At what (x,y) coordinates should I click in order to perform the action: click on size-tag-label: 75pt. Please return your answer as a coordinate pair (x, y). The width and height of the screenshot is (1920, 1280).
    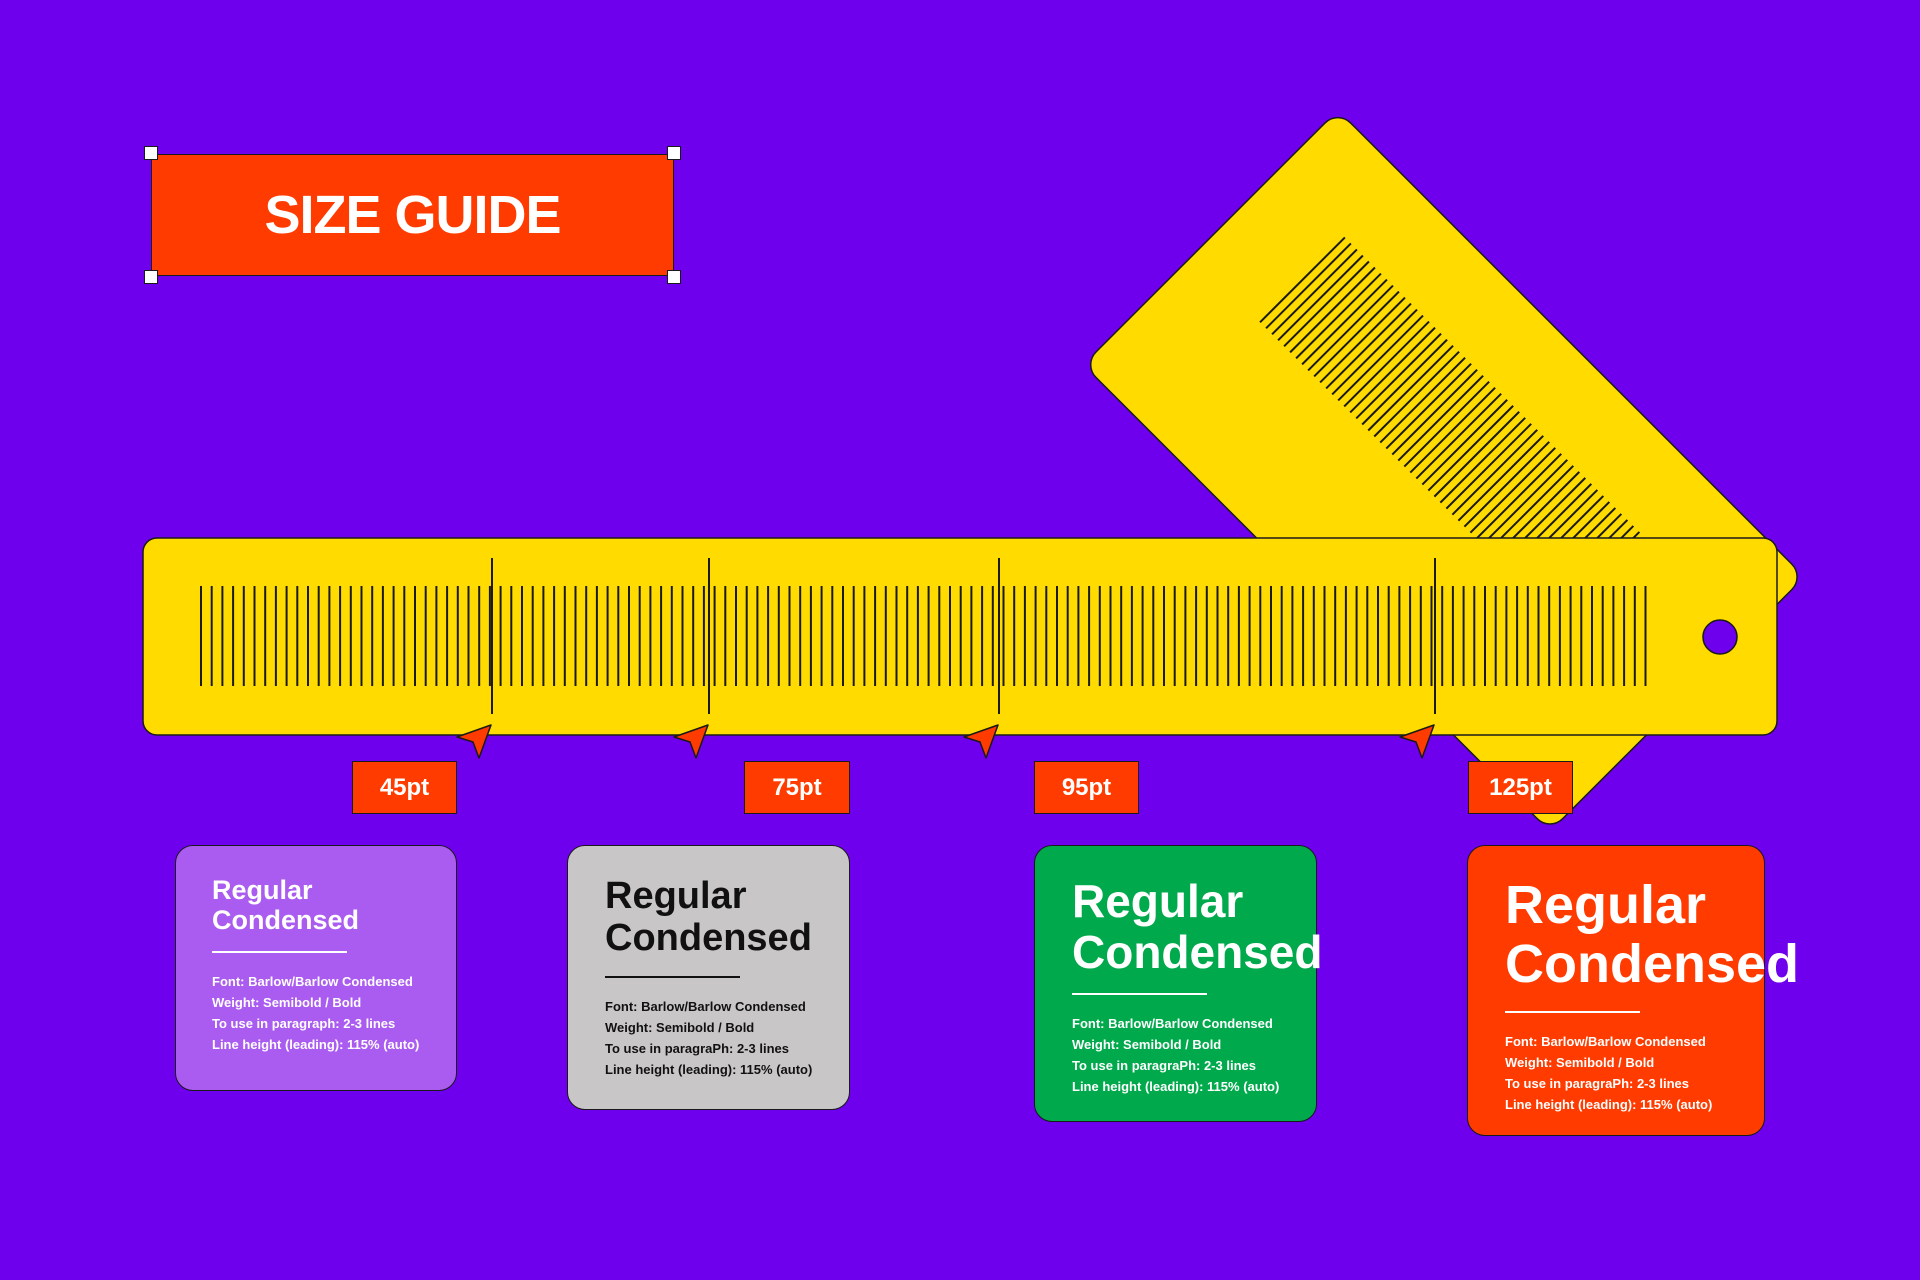
    Looking at the image, I should click on (797, 787).